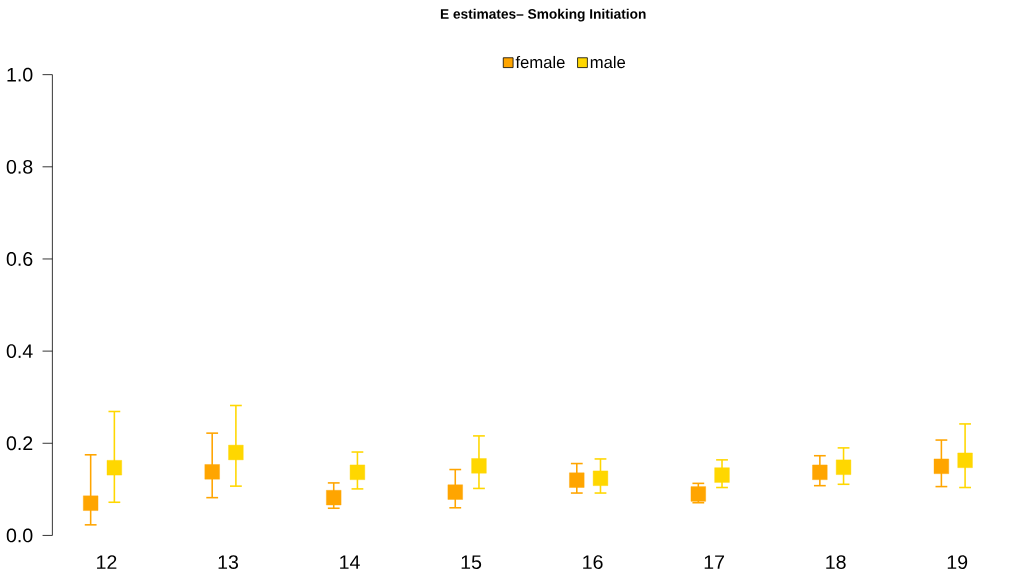  I want to click on x-tick-label: 15, so click(471, 562).